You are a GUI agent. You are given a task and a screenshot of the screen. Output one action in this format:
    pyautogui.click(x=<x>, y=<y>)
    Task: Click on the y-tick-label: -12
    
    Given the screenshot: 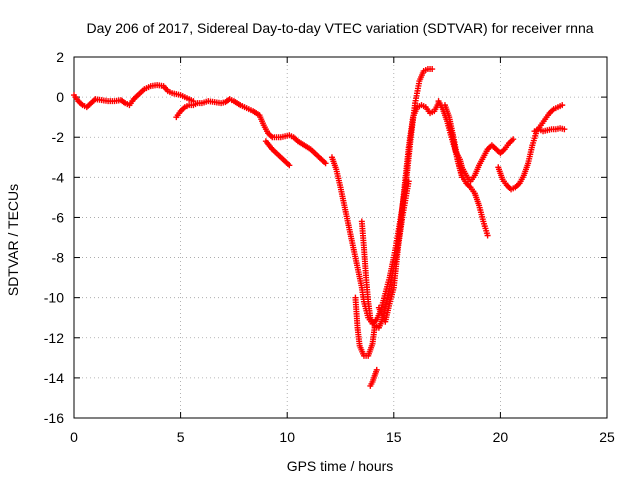 What is the action you would take?
    pyautogui.click(x=54, y=338)
    